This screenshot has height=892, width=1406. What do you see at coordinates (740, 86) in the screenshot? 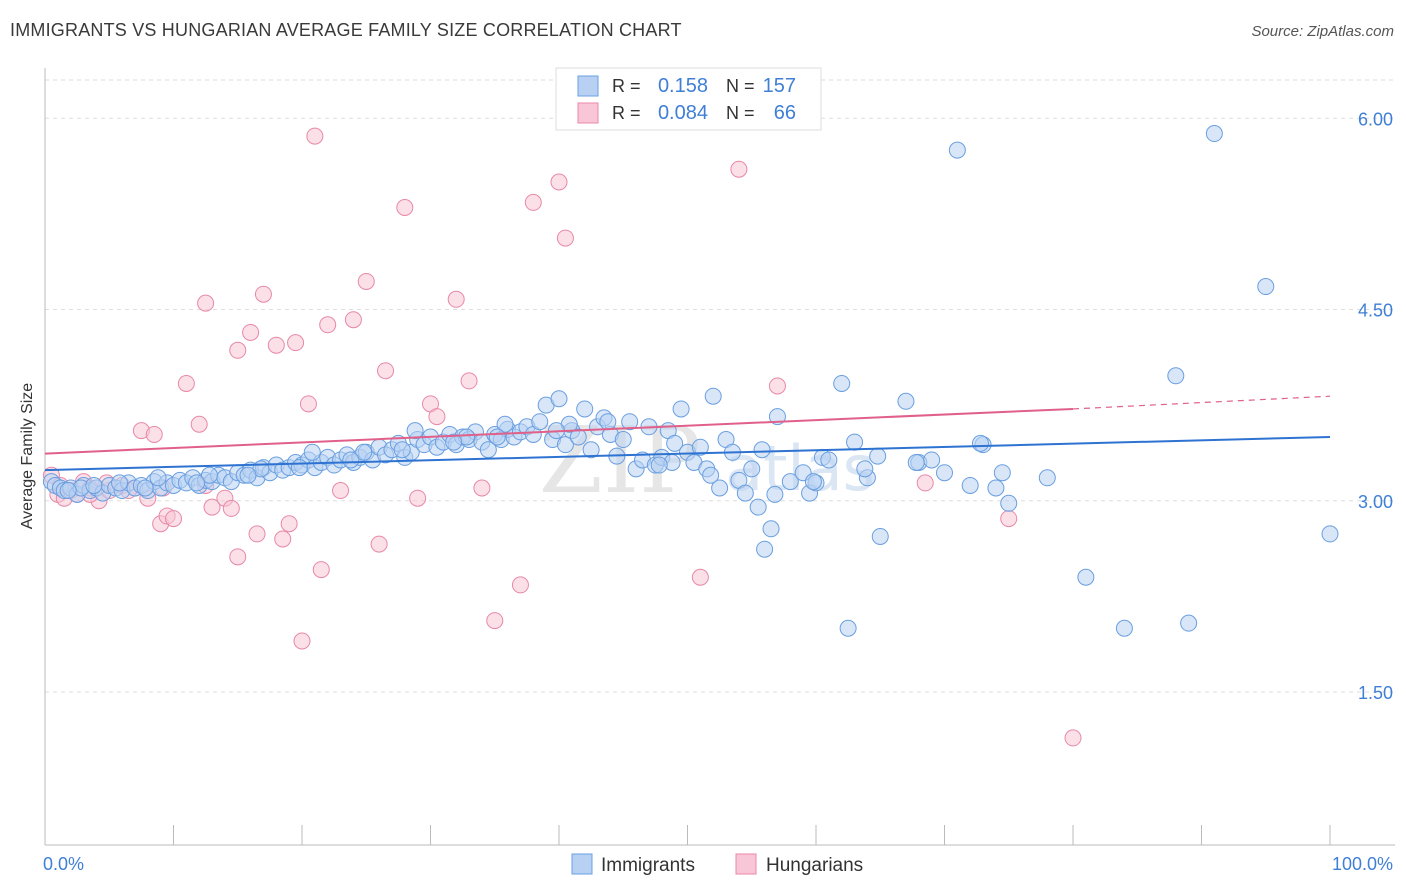
I see `legend-n-label: N =` at bounding box center [740, 86].